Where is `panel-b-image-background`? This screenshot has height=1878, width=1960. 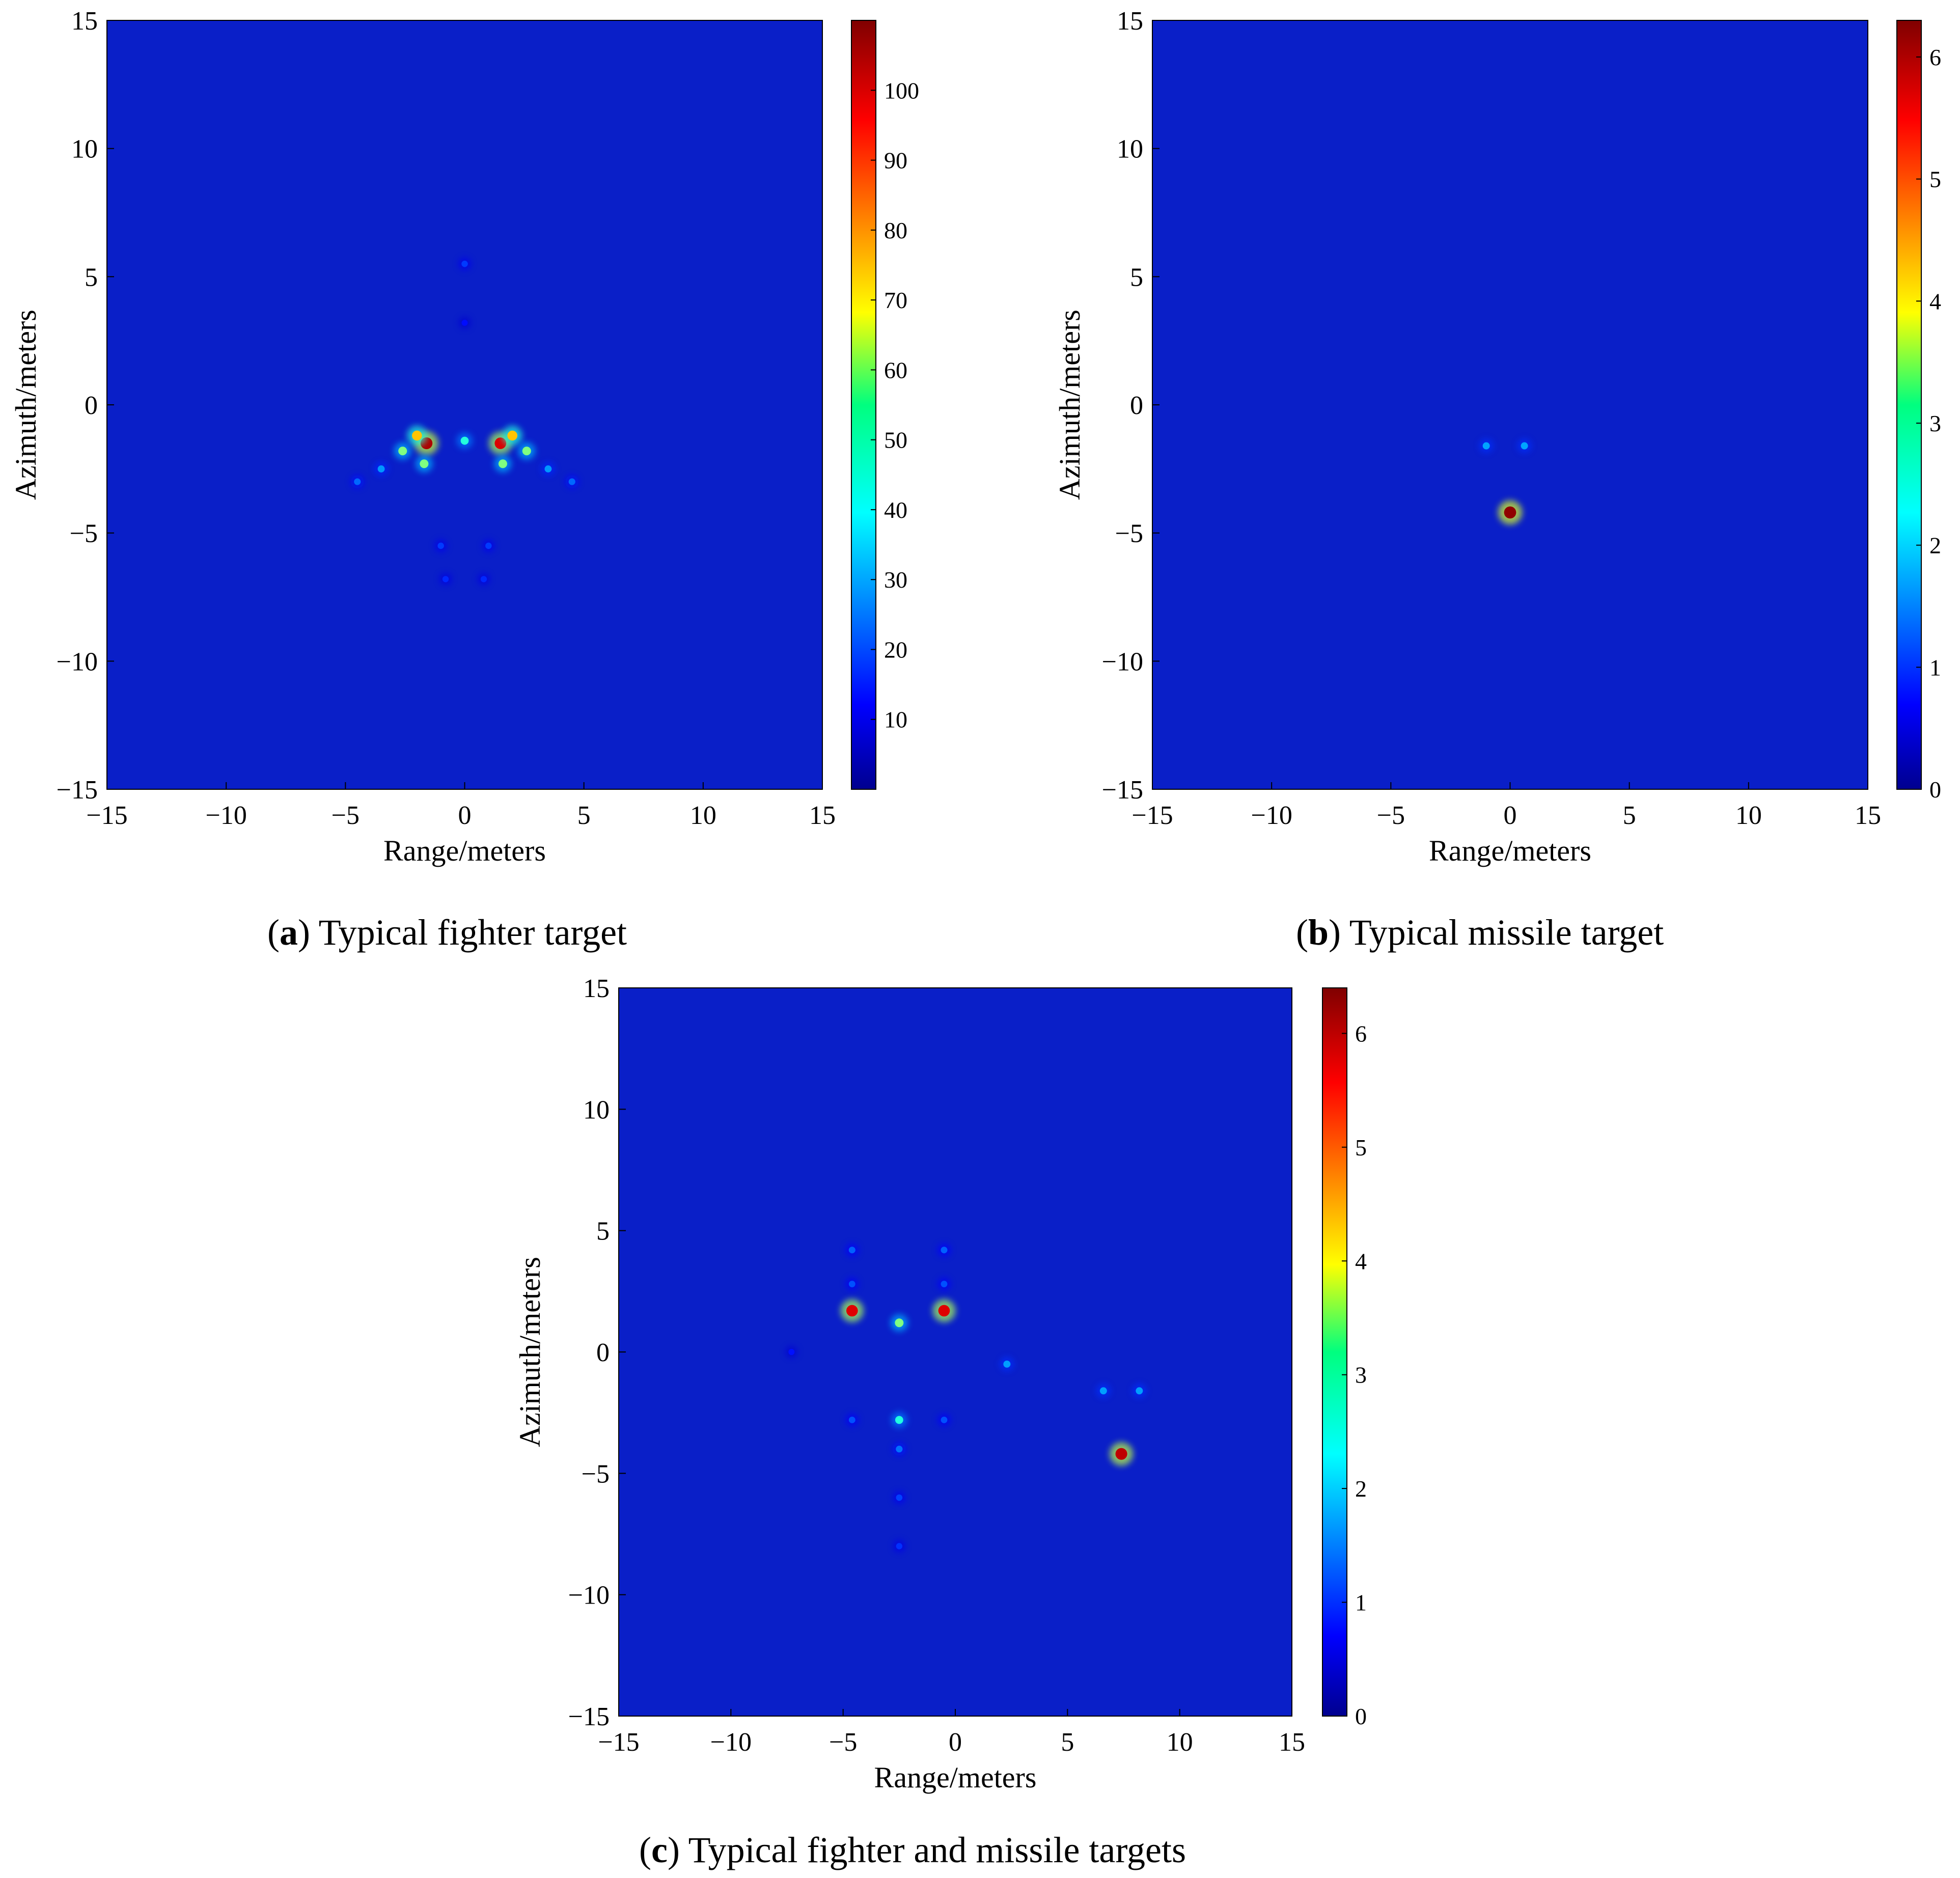
panel-b-image-background is located at coordinates (1510, 404).